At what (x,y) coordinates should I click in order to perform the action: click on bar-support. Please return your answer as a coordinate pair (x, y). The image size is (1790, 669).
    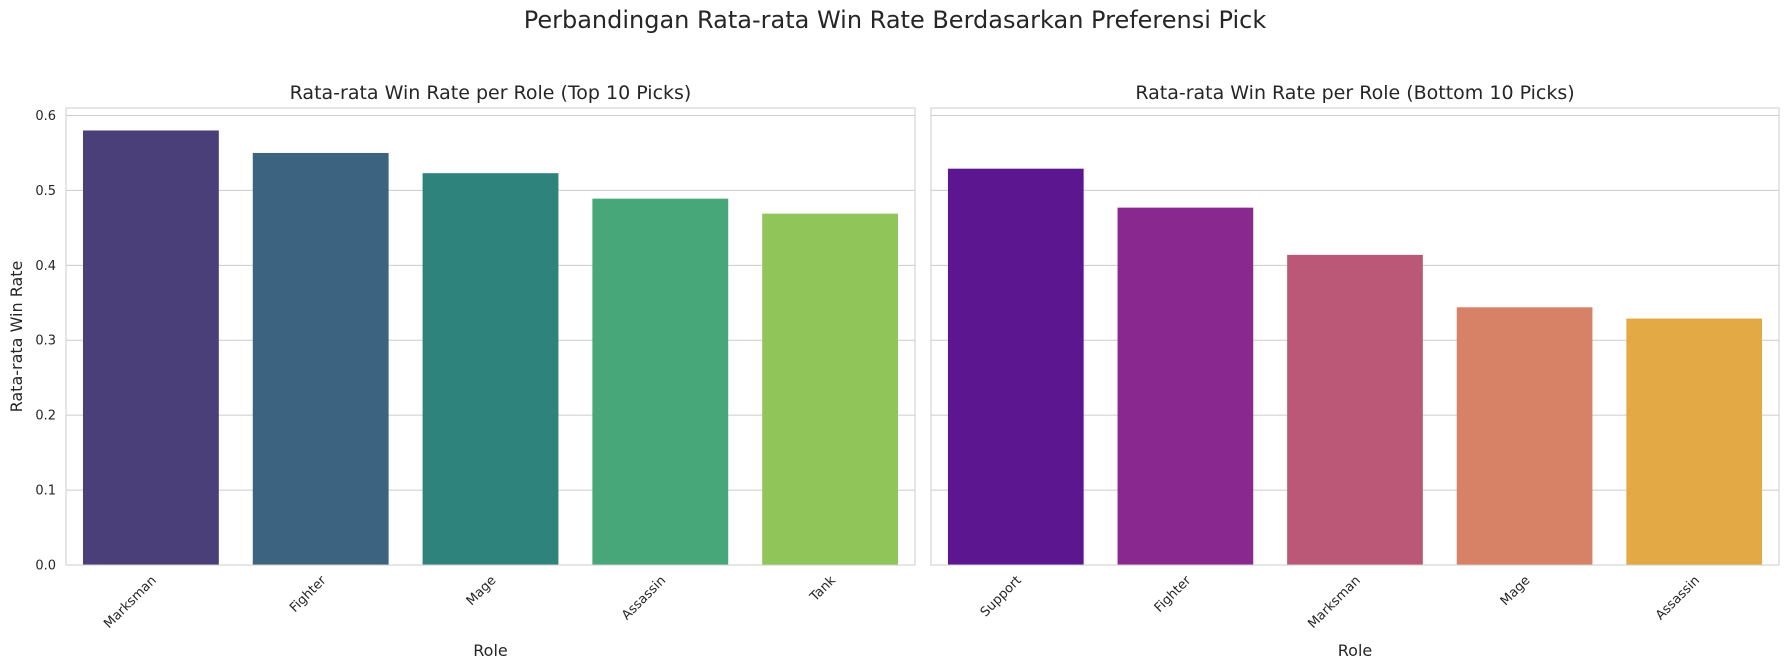
    Looking at the image, I should click on (1015, 367).